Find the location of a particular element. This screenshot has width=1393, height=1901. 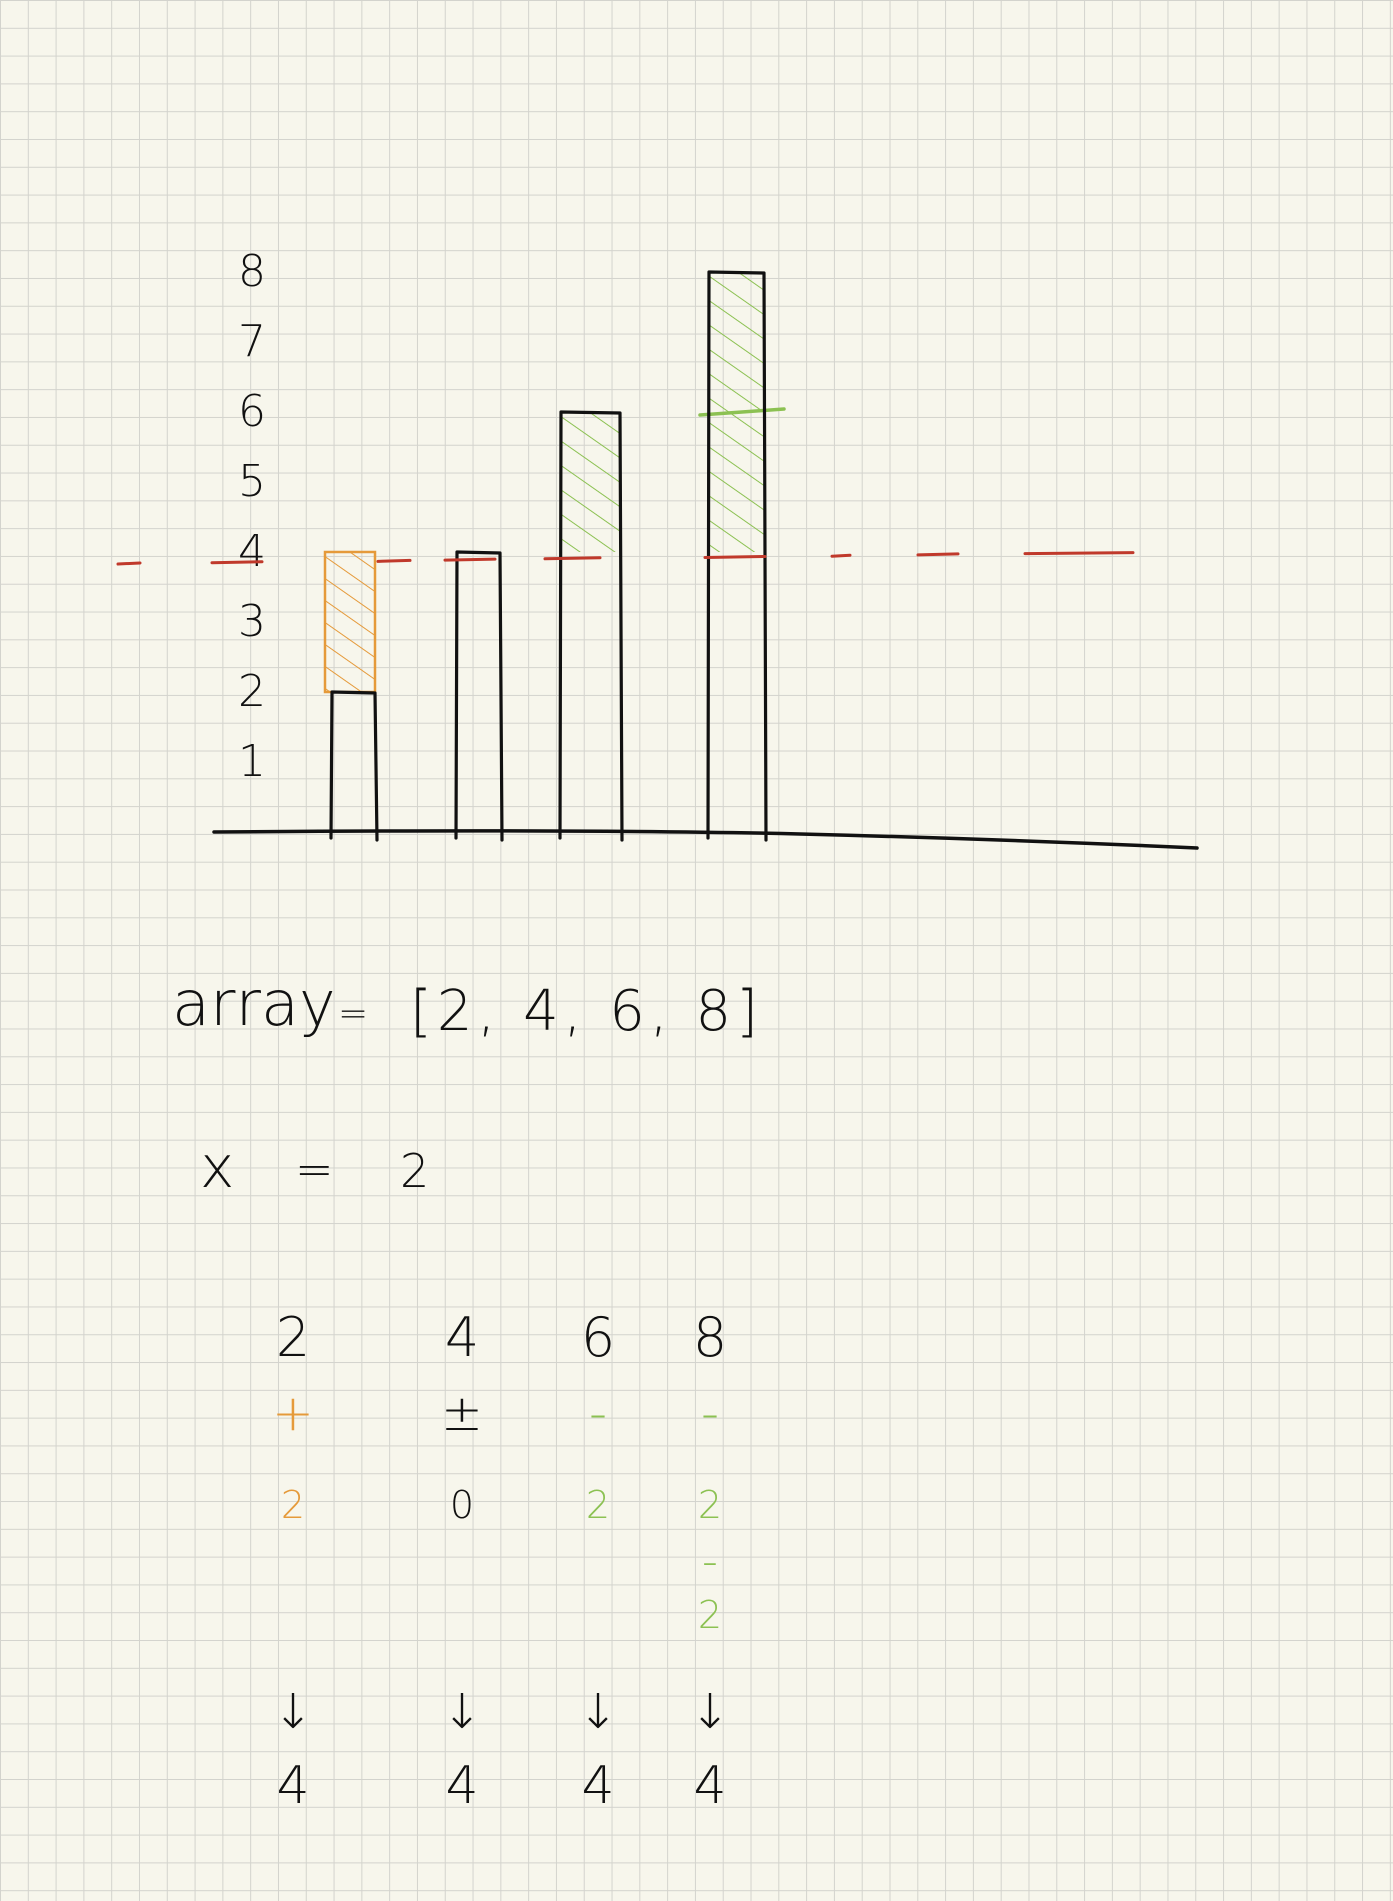

y-tick-label-3: 3 is located at coordinates (252, 621).